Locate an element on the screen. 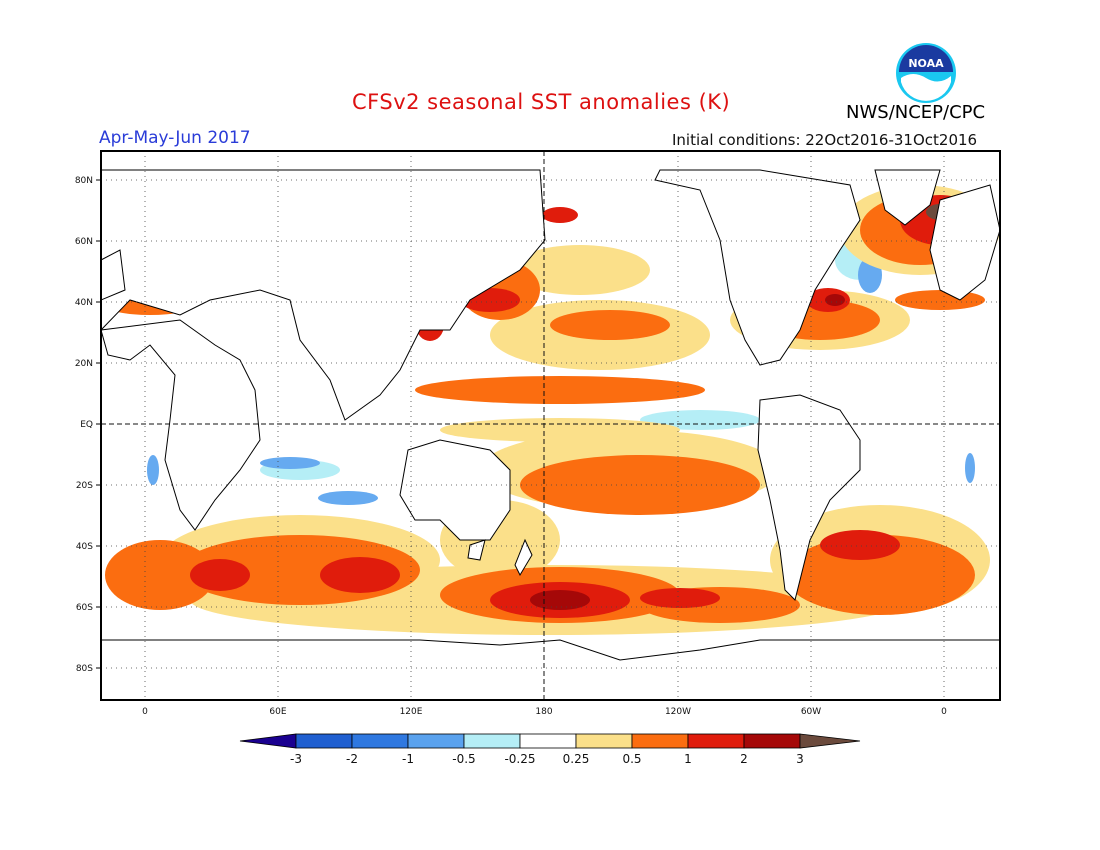 Image resolution: width=1100 pixels, height=850 pixels. logo-text: NOAA is located at coordinates (926, 63).